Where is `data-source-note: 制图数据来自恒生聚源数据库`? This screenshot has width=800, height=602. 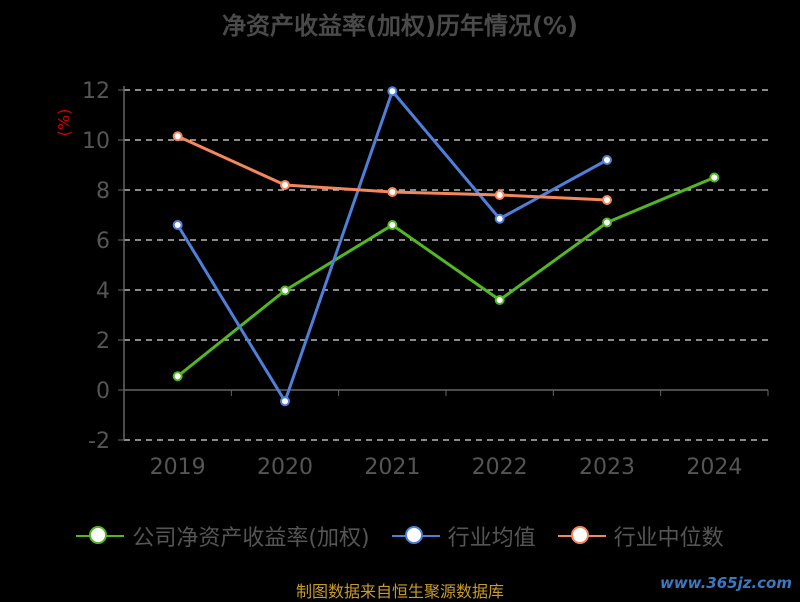 data-source-note: 制图数据来自恒生聚源数据库 is located at coordinates (399, 591).